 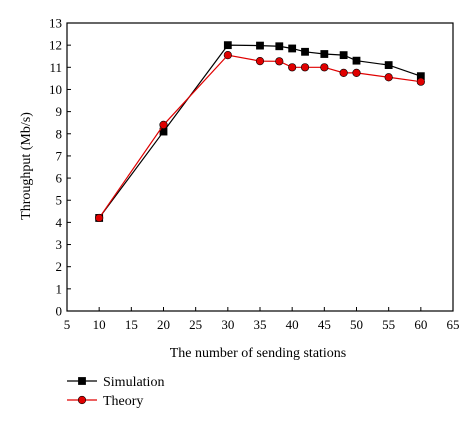 What do you see at coordinates (292, 324) in the screenshot?
I see `x-tick-label: 40` at bounding box center [292, 324].